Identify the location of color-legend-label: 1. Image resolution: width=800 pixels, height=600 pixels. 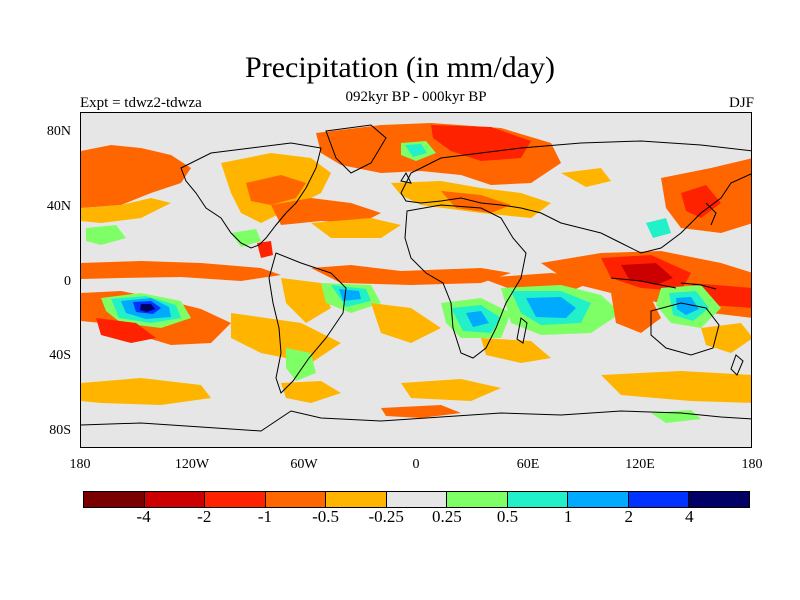
(568, 516).